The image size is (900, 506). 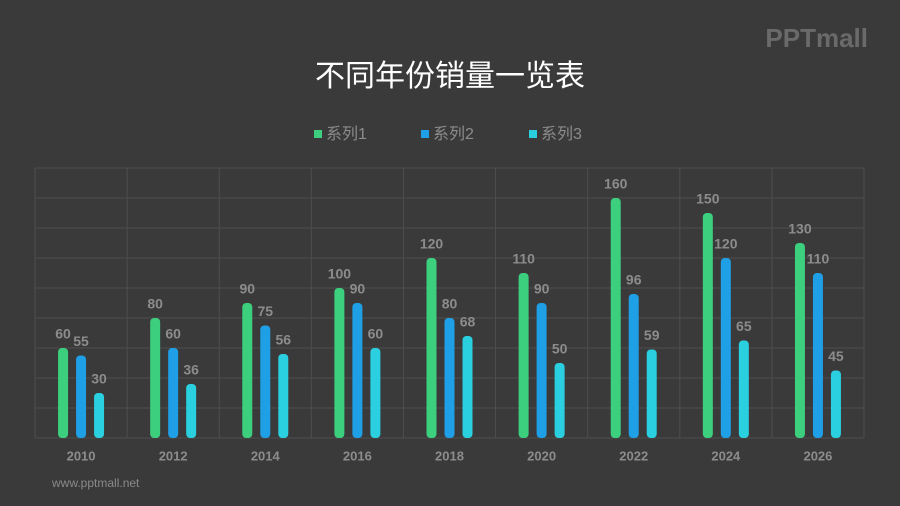 I want to click on value-label: 65, so click(x=744, y=326).